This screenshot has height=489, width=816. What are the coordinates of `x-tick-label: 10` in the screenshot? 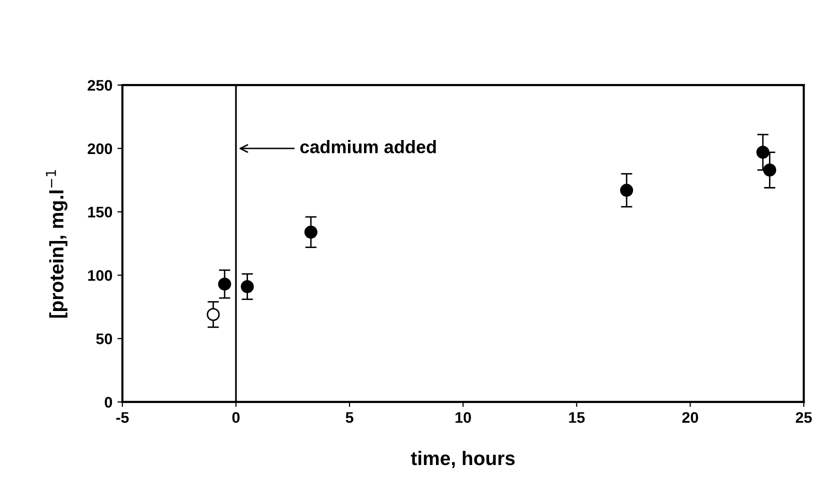 It's located at (463, 417).